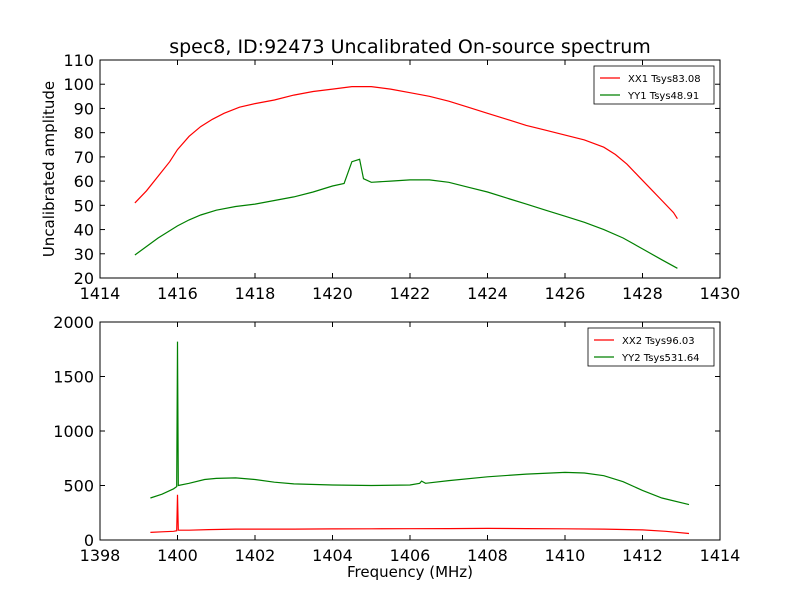 Image resolution: width=800 pixels, height=600 pixels. I want to click on y-tick-label: 1500, so click(73, 377).